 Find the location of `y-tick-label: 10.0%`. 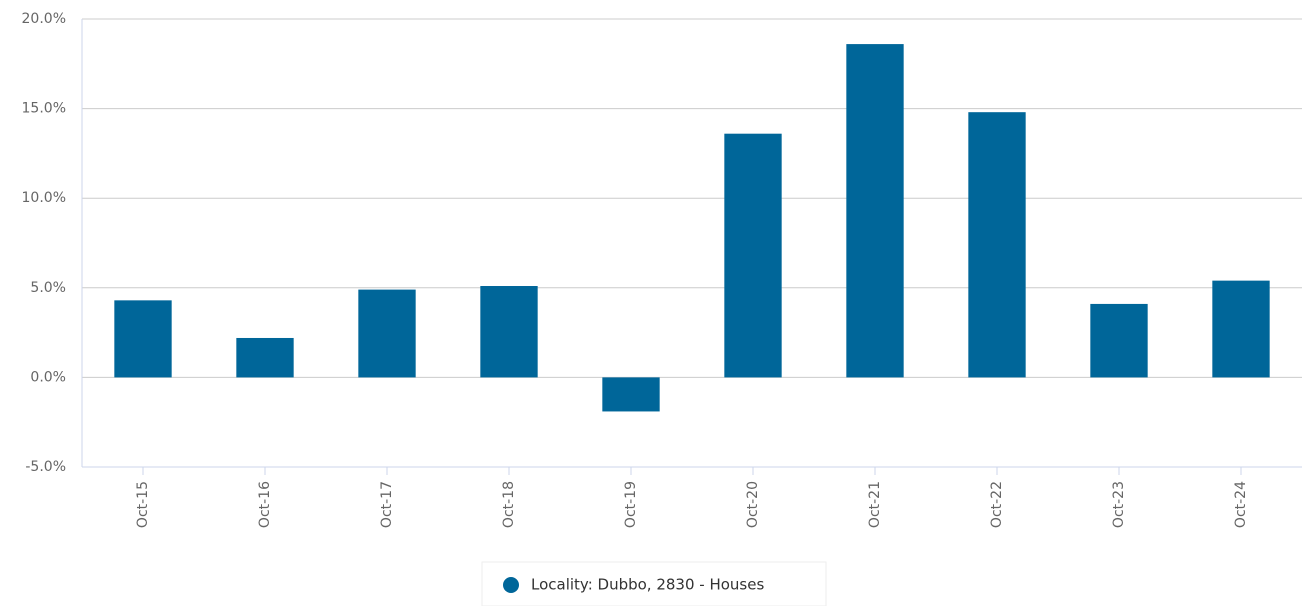

y-tick-label: 10.0% is located at coordinates (44, 198).